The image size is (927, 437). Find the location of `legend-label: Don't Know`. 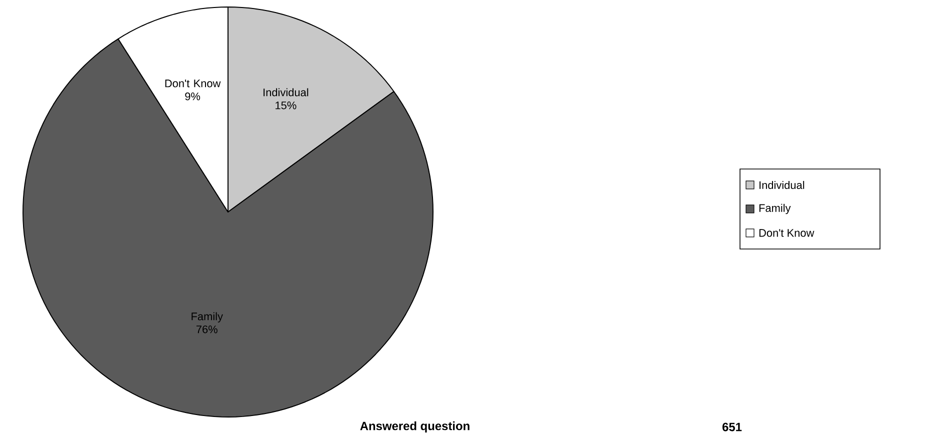

legend-label: Don't Know is located at coordinates (786, 233).